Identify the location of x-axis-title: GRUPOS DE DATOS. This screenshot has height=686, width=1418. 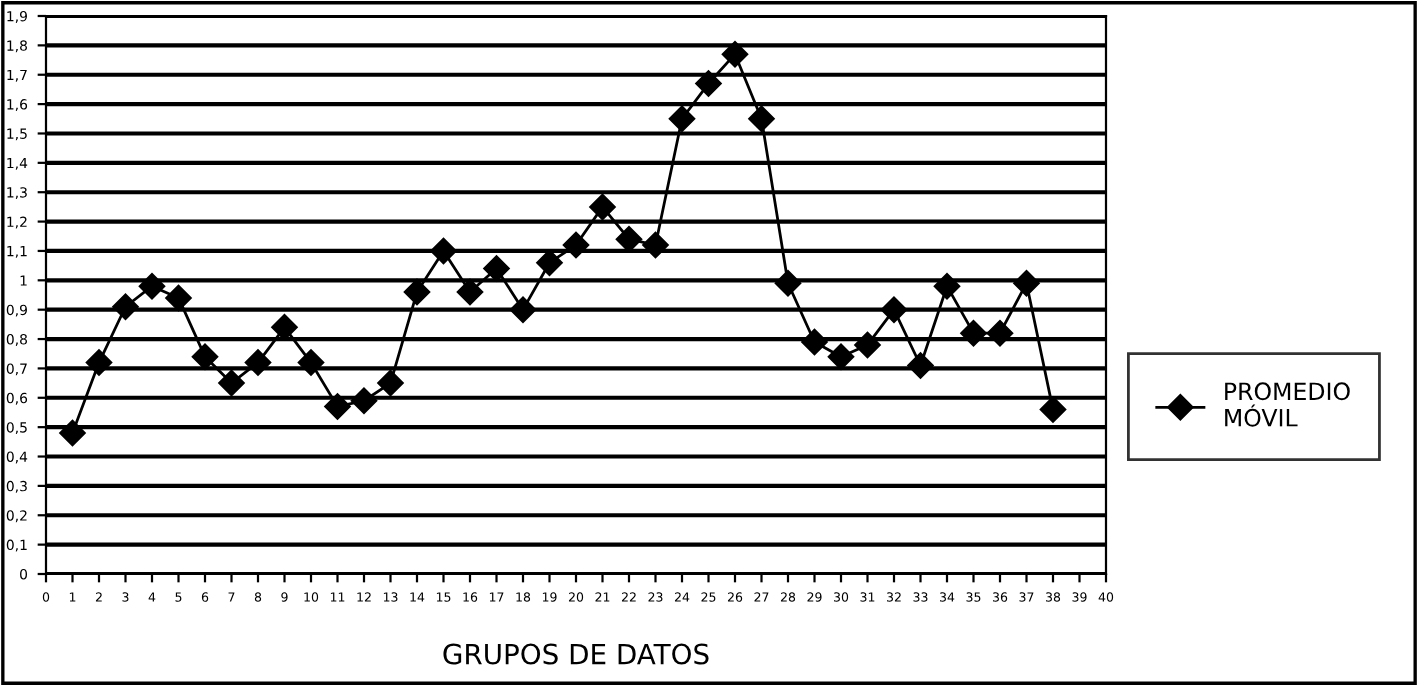
(576, 654).